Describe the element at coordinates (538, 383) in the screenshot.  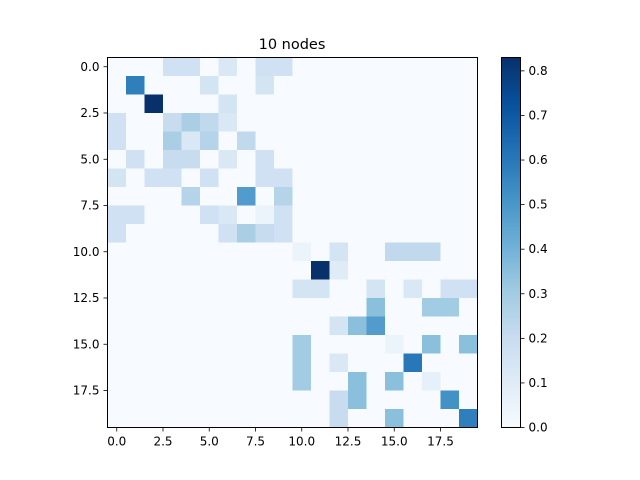
I see `colorbar-tick-label: 0.1` at that location.